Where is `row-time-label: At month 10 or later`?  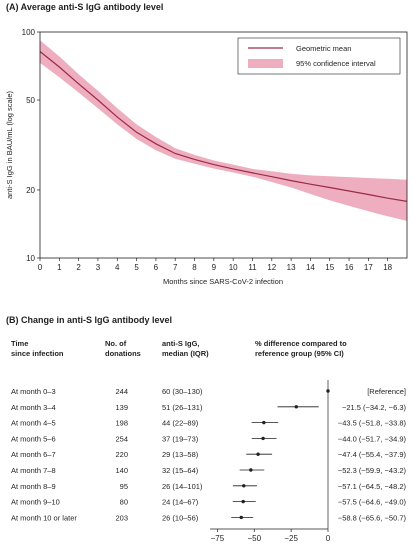
row-time-label: At month 10 or later is located at coordinates (44, 517).